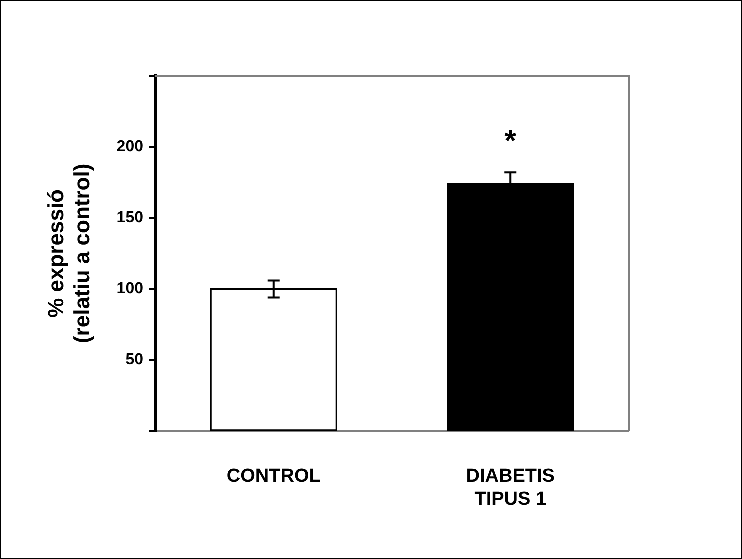  I want to click on y-tick-label: 50, so click(135, 360).